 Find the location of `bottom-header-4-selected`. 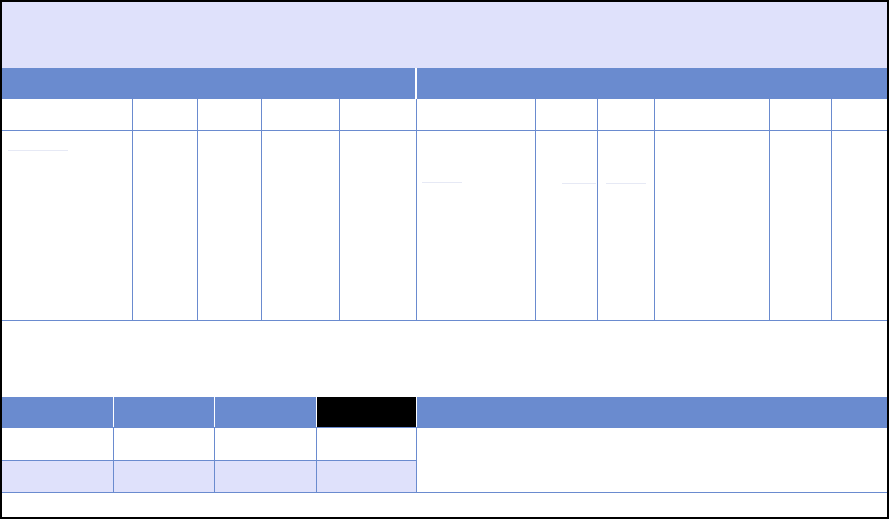

bottom-header-4-selected is located at coordinates (366, 412).